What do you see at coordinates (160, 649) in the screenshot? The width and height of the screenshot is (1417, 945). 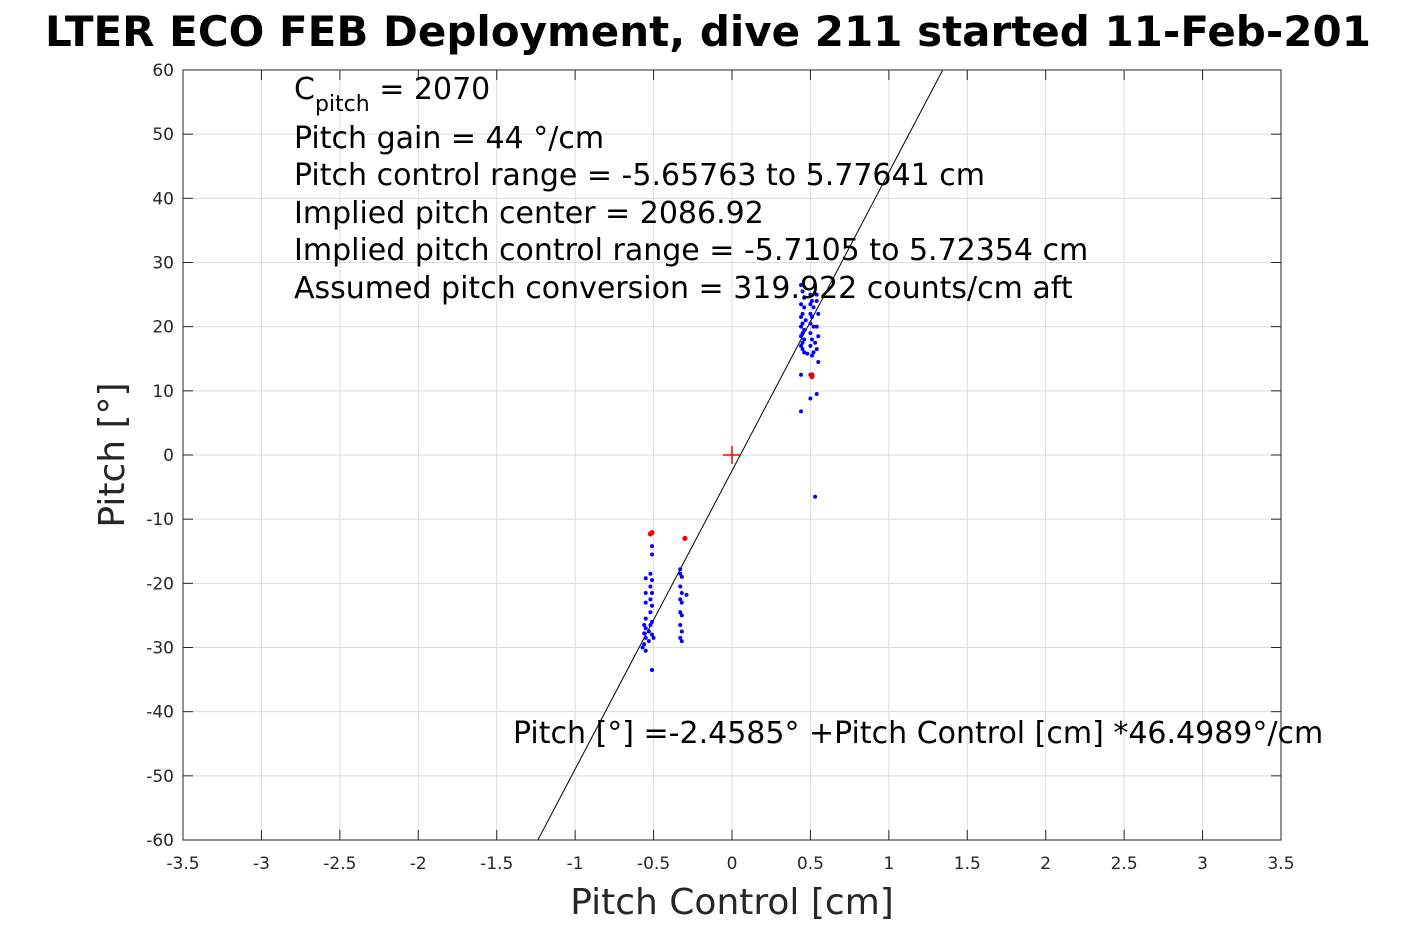 I see `y-tick-label: -30` at bounding box center [160, 649].